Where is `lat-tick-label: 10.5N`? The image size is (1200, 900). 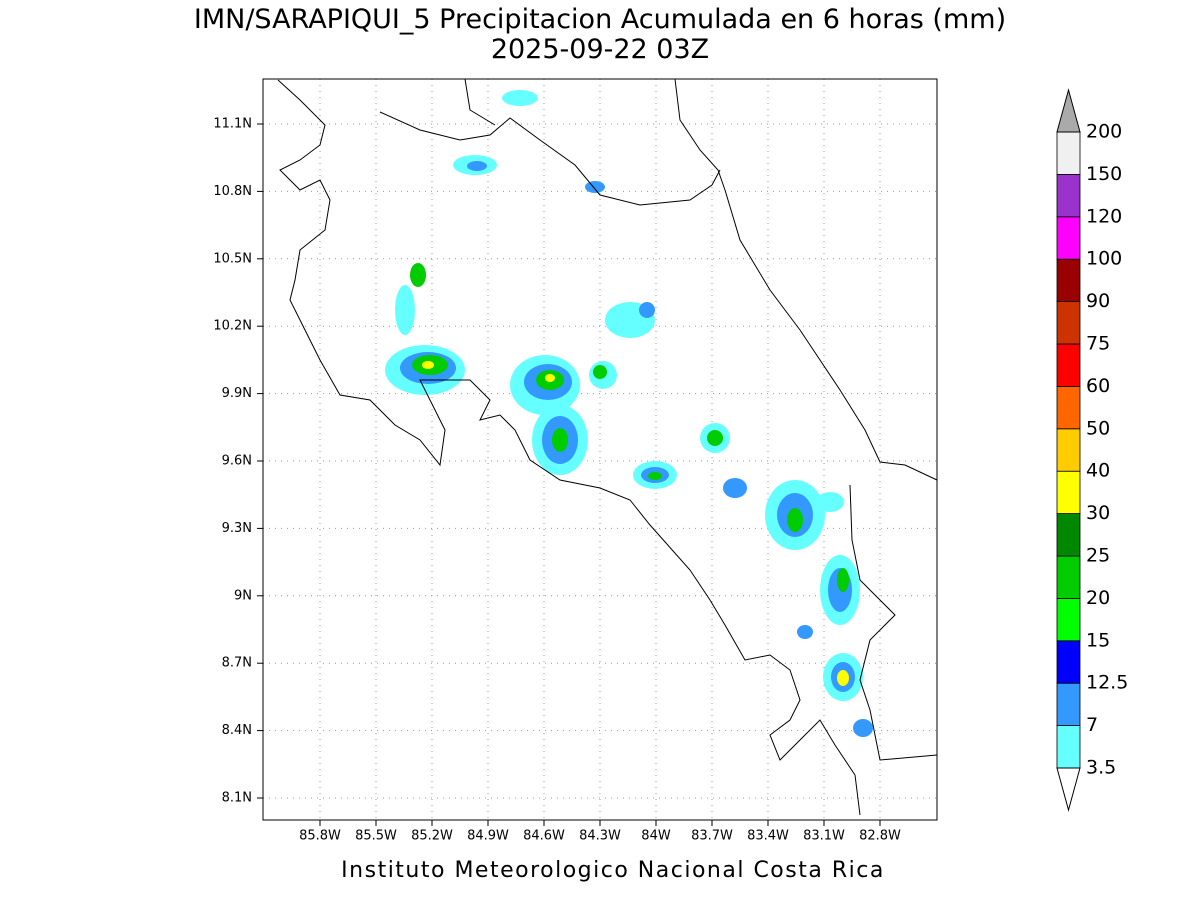
lat-tick-label: 10.5N is located at coordinates (232, 258).